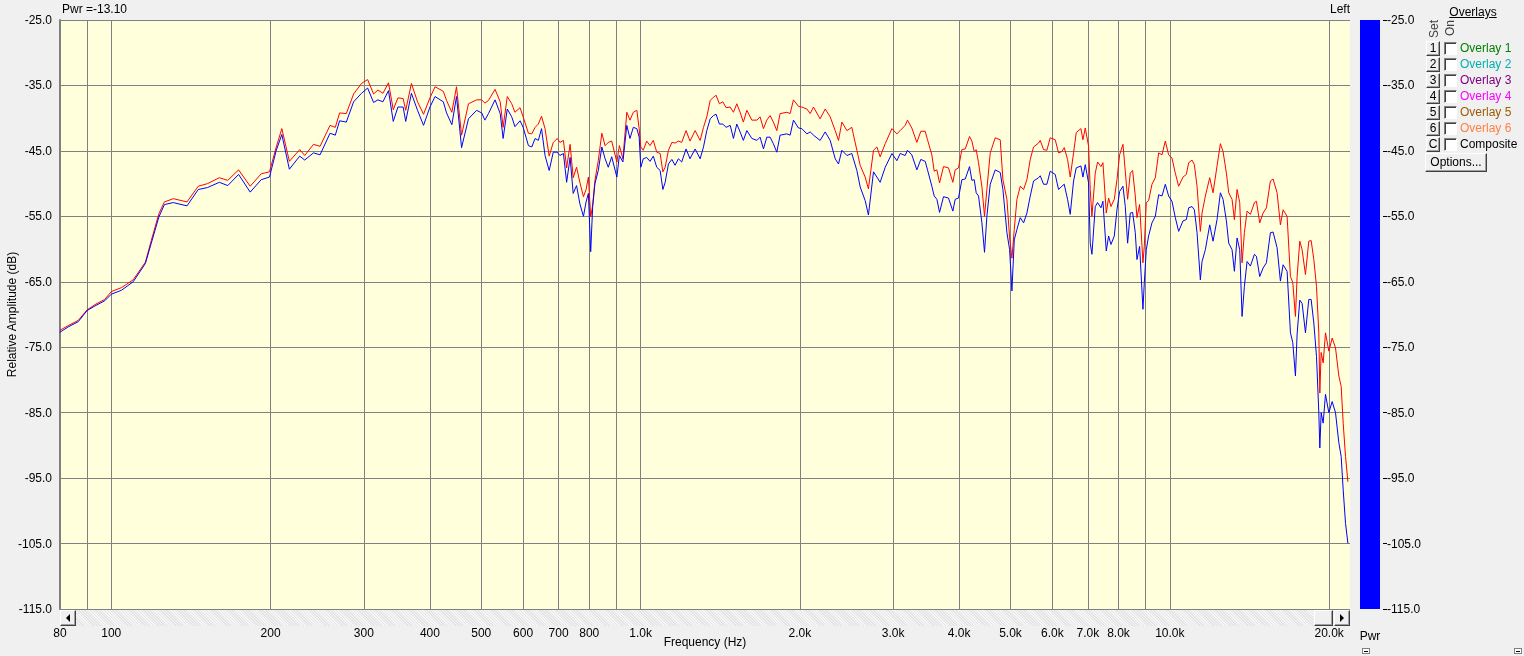 Image resolution: width=1524 pixels, height=656 pixels. I want to click on x-tick-label: 2.0k, so click(800, 633).